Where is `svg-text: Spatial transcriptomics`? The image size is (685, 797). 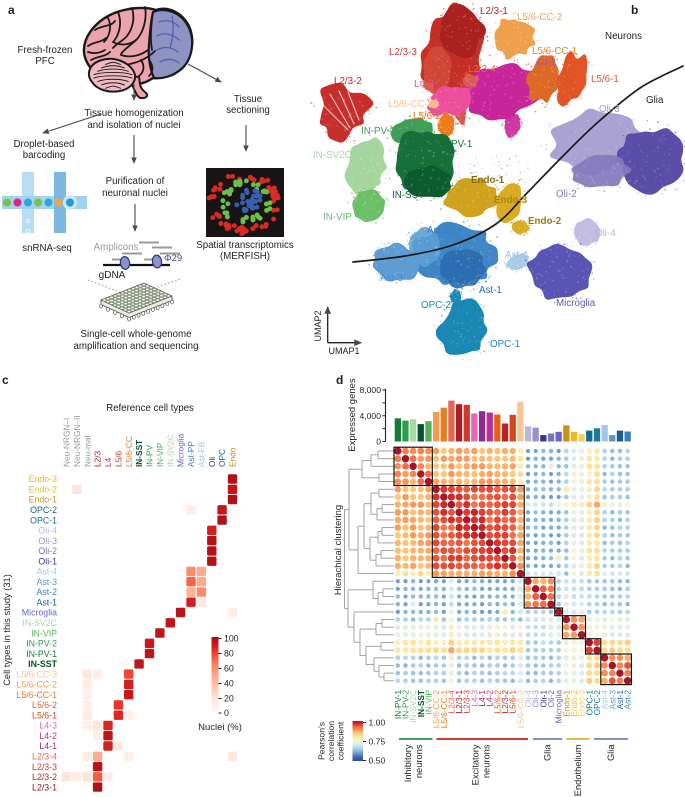 svg-text: Spatial transcriptomics is located at coordinates (245, 245).